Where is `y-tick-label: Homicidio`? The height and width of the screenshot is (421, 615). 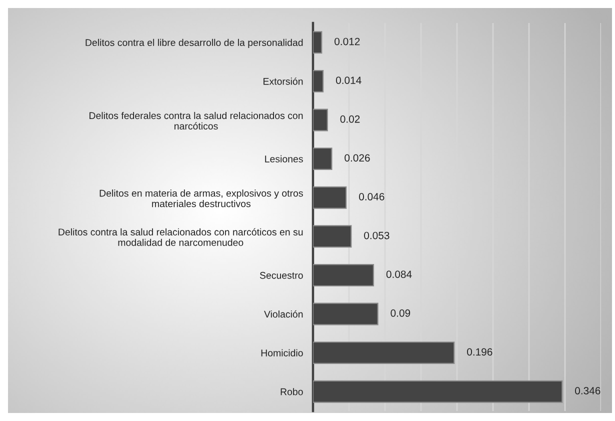 y-tick-label: Homicidio is located at coordinates (282, 352).